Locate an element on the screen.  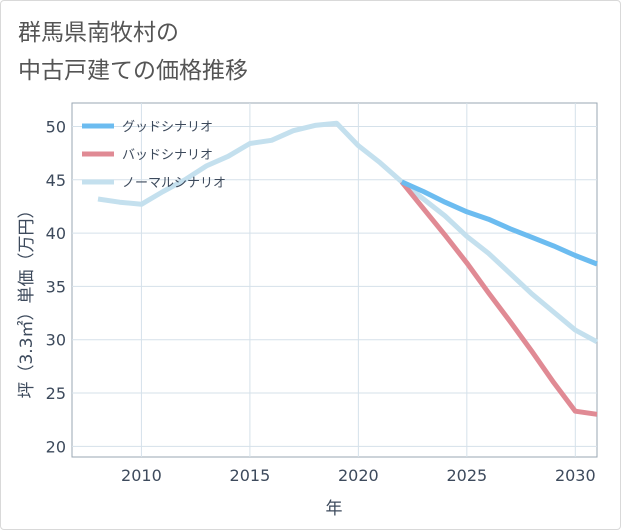
y-tick-label: 35 is located at coordinates (56, 286).